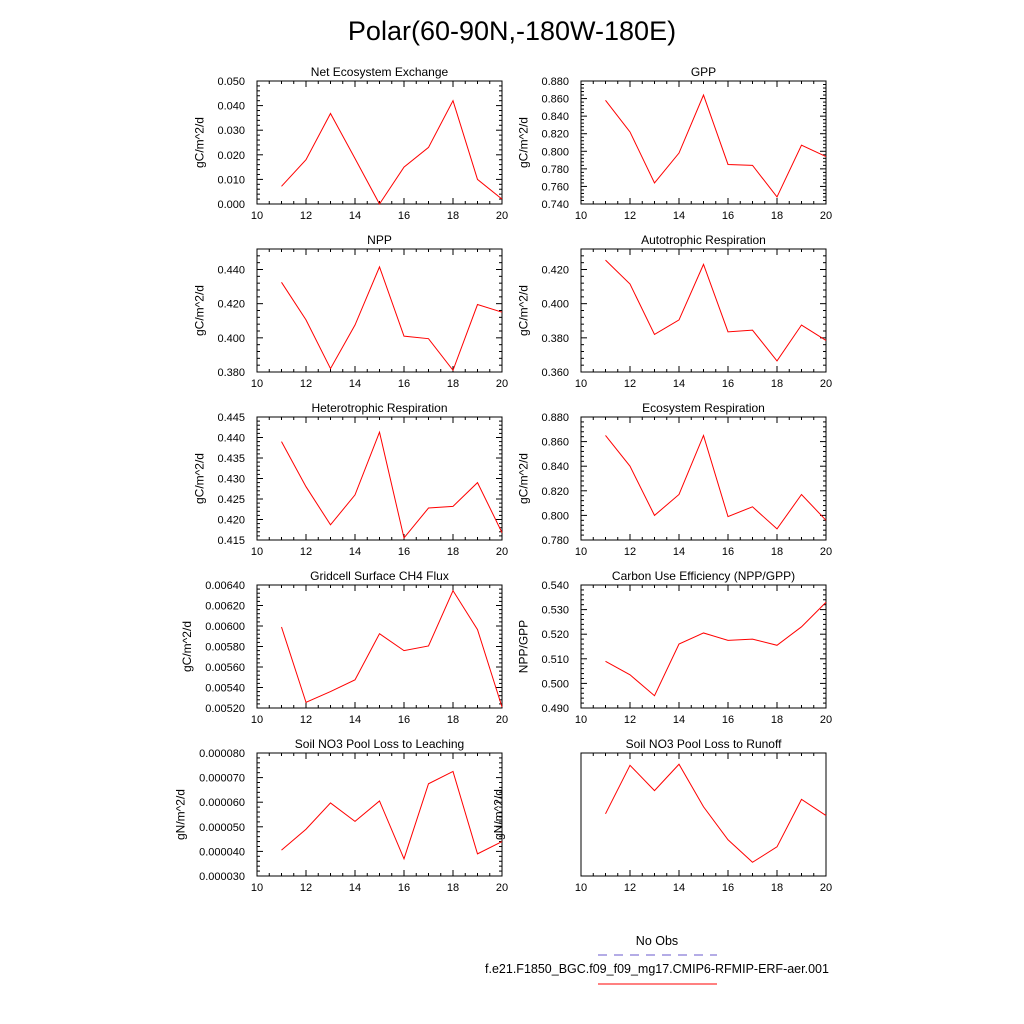 The image size is (1024, 1024). What do you see at coordinates (524, 646) in the screenshot?
I see `y-axis-label: NPP/GPP` at bounding box center [524, 646].